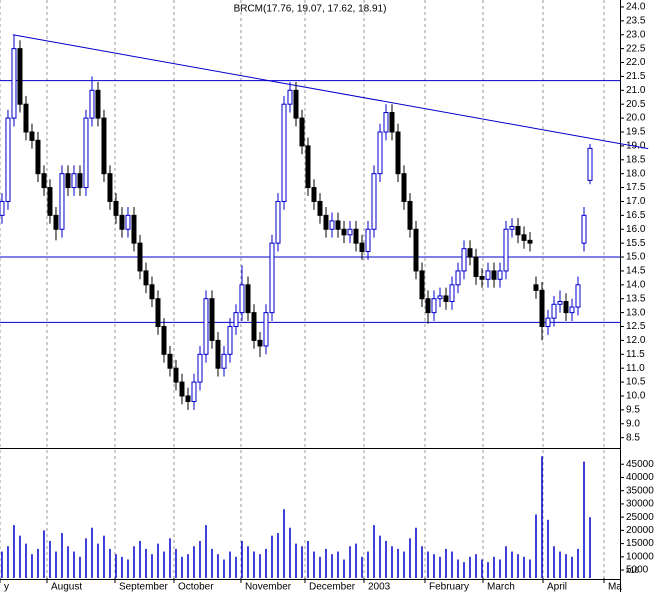  What do you see at coordinates (636, 326) in the screenshot?
I see `y-tick-label: 12.5` at bounding box center [636, 326].